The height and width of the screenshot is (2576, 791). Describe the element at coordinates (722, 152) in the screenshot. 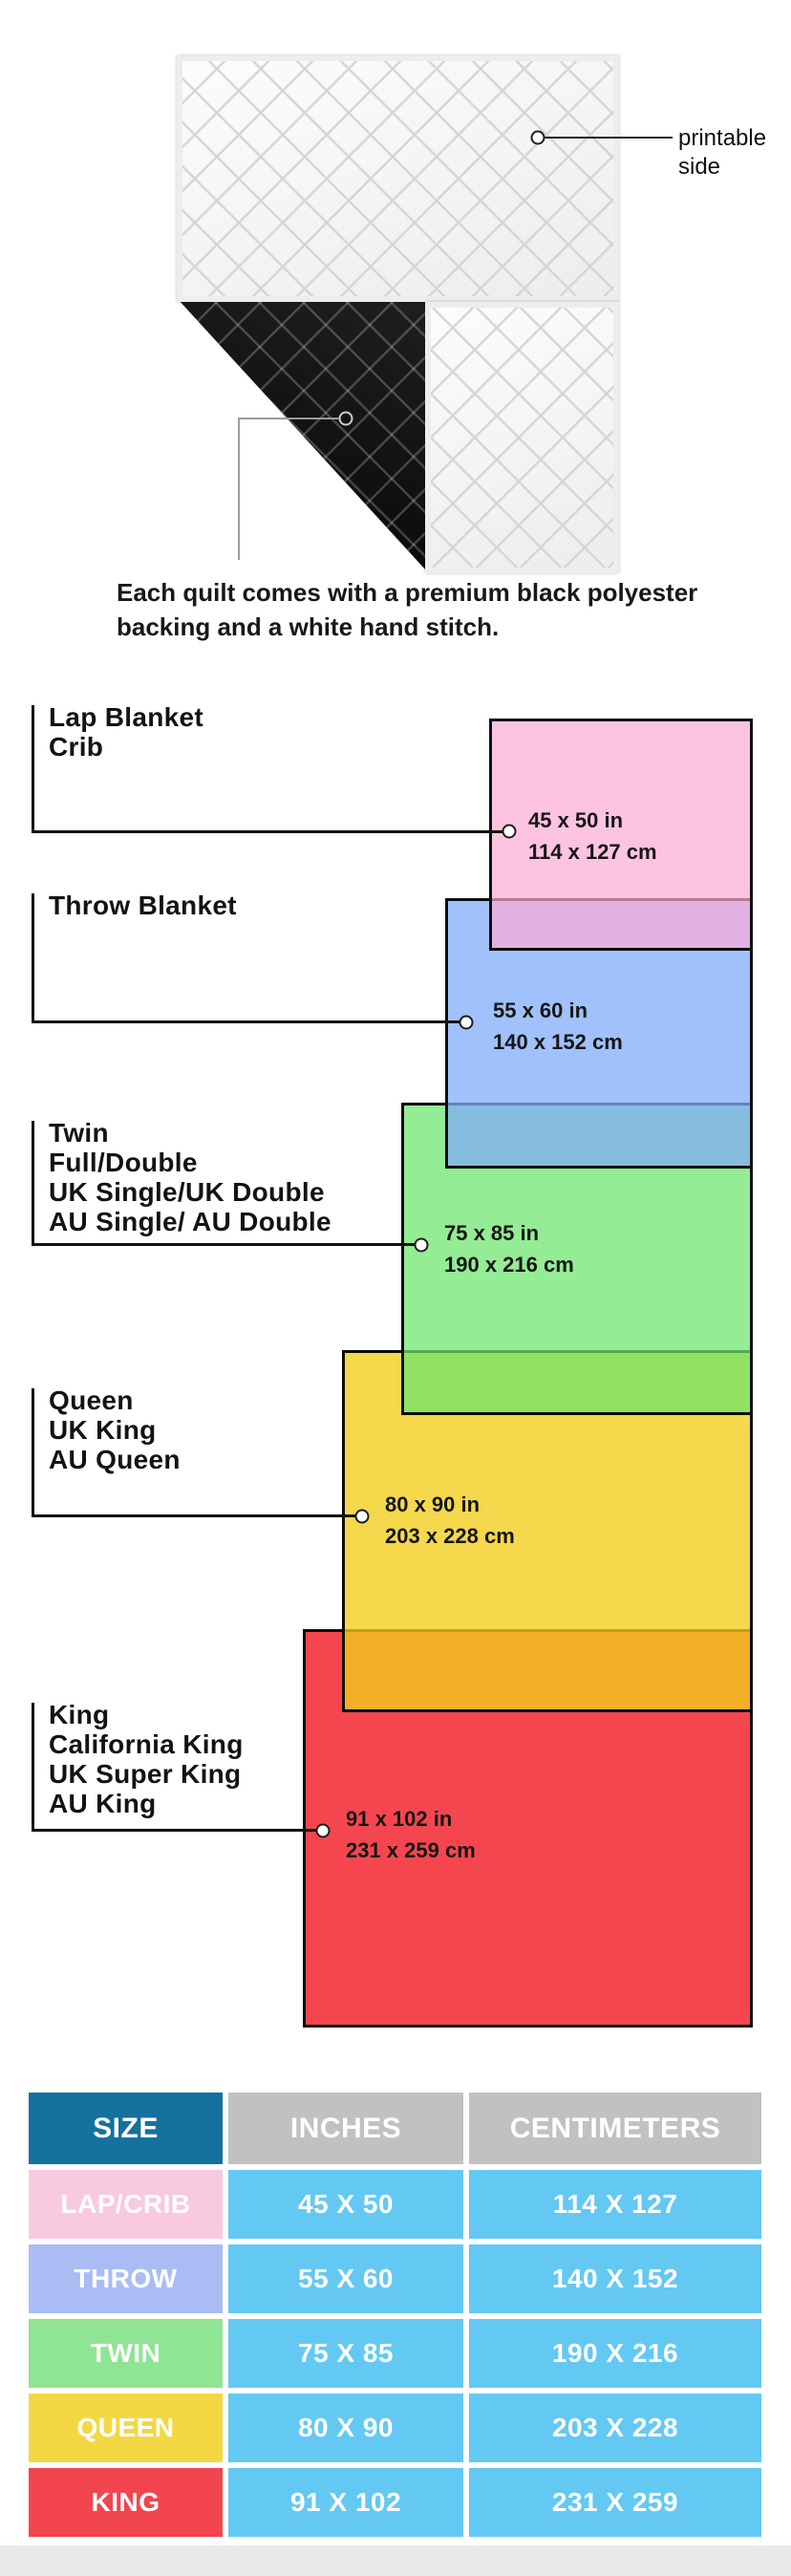

I see `printable-side-label: printable side` at that location.